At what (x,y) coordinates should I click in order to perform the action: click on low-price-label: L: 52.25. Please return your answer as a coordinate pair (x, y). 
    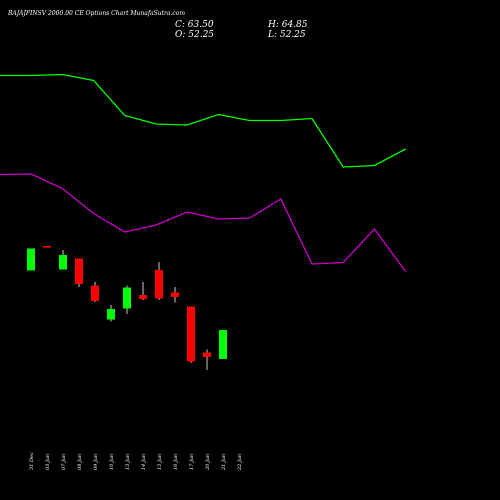
    Looking at the image, I should click on (287, 35).